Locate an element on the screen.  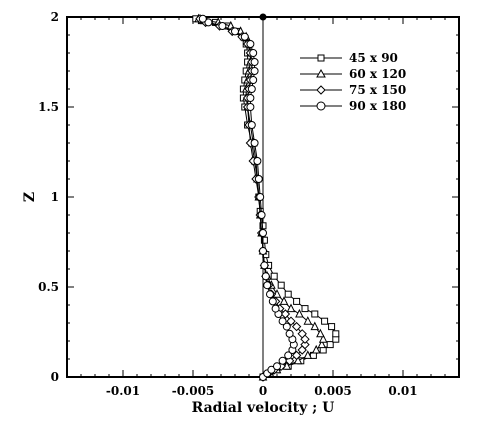
legend-entry-75x150: 75 x 150 is located at coordinates (353, 90).